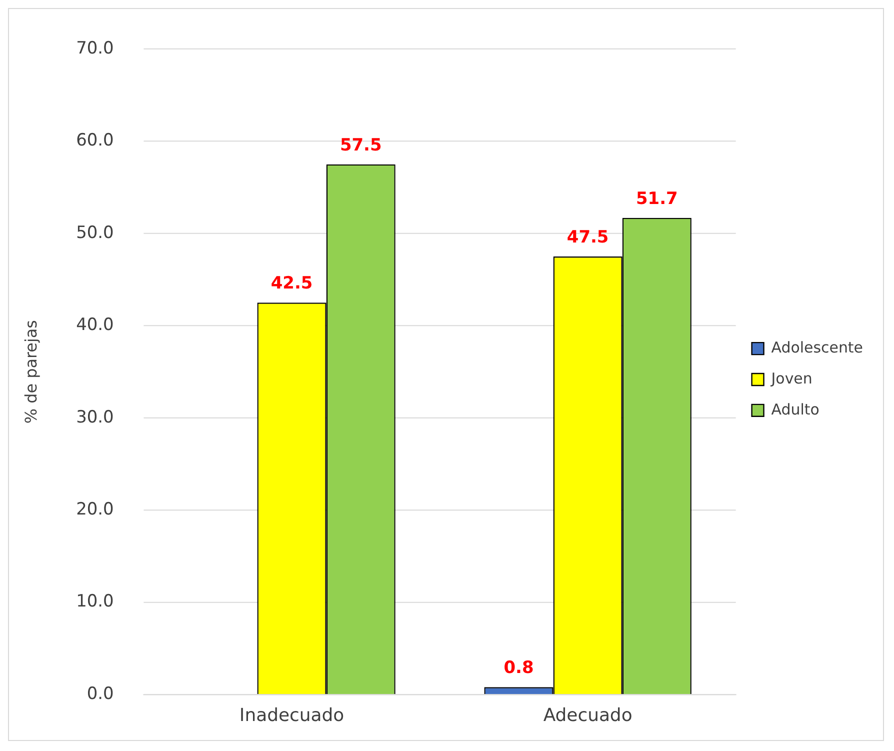 The width and height of the screenshot is (894, 751). Describe the element at coordinates (100, 692) in the screenshot. I see `y-tick-label: 0.0` at that location.